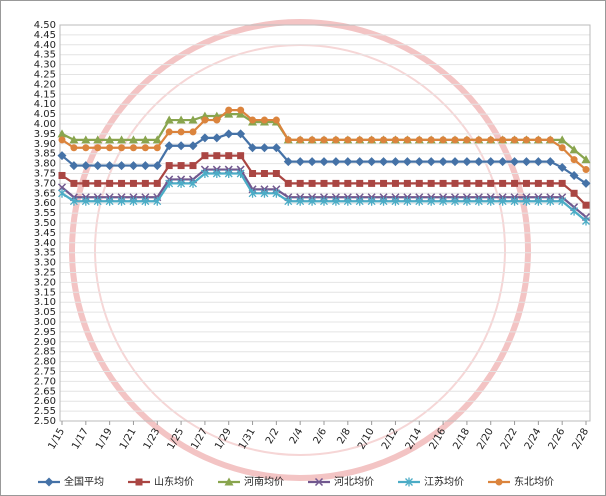 Image resolution: width=606 pixels, height=496 pixels. What do you see at coordinates (45, 273) in the screenshot?
I see `y-tick-label: 3.25` at bounding box center [45, 273].